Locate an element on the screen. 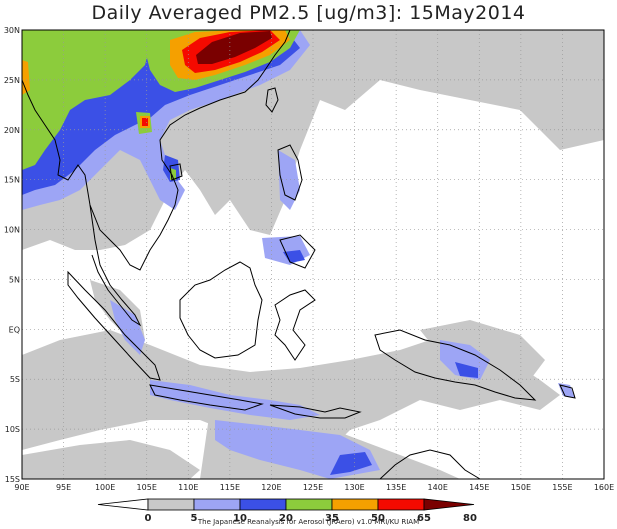 This screenshot has height=529, width=617. colorbar-tick-label: 20 is located at coordinates (286, 518).